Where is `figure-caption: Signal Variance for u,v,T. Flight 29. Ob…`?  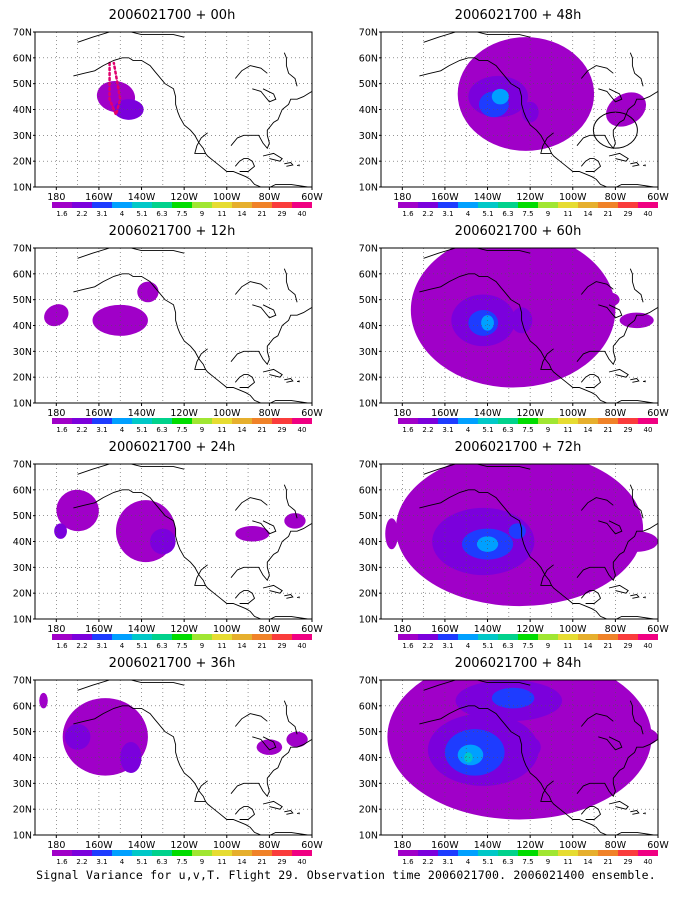 figure-caption: Signal Variance for u,v,T. Flight 29. Ob… is located at coordinates (346, 875).